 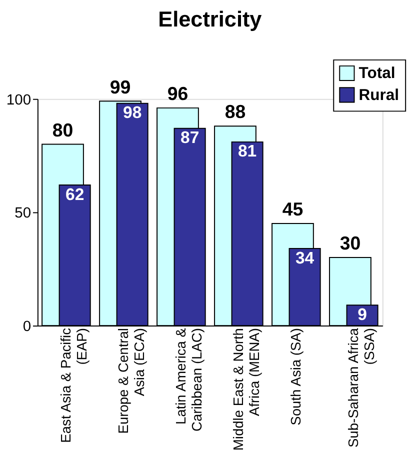 What do you see at coordinates (132, 112) in the screenshot?
I see `data-label: 98` at bounding box center [132, 112].